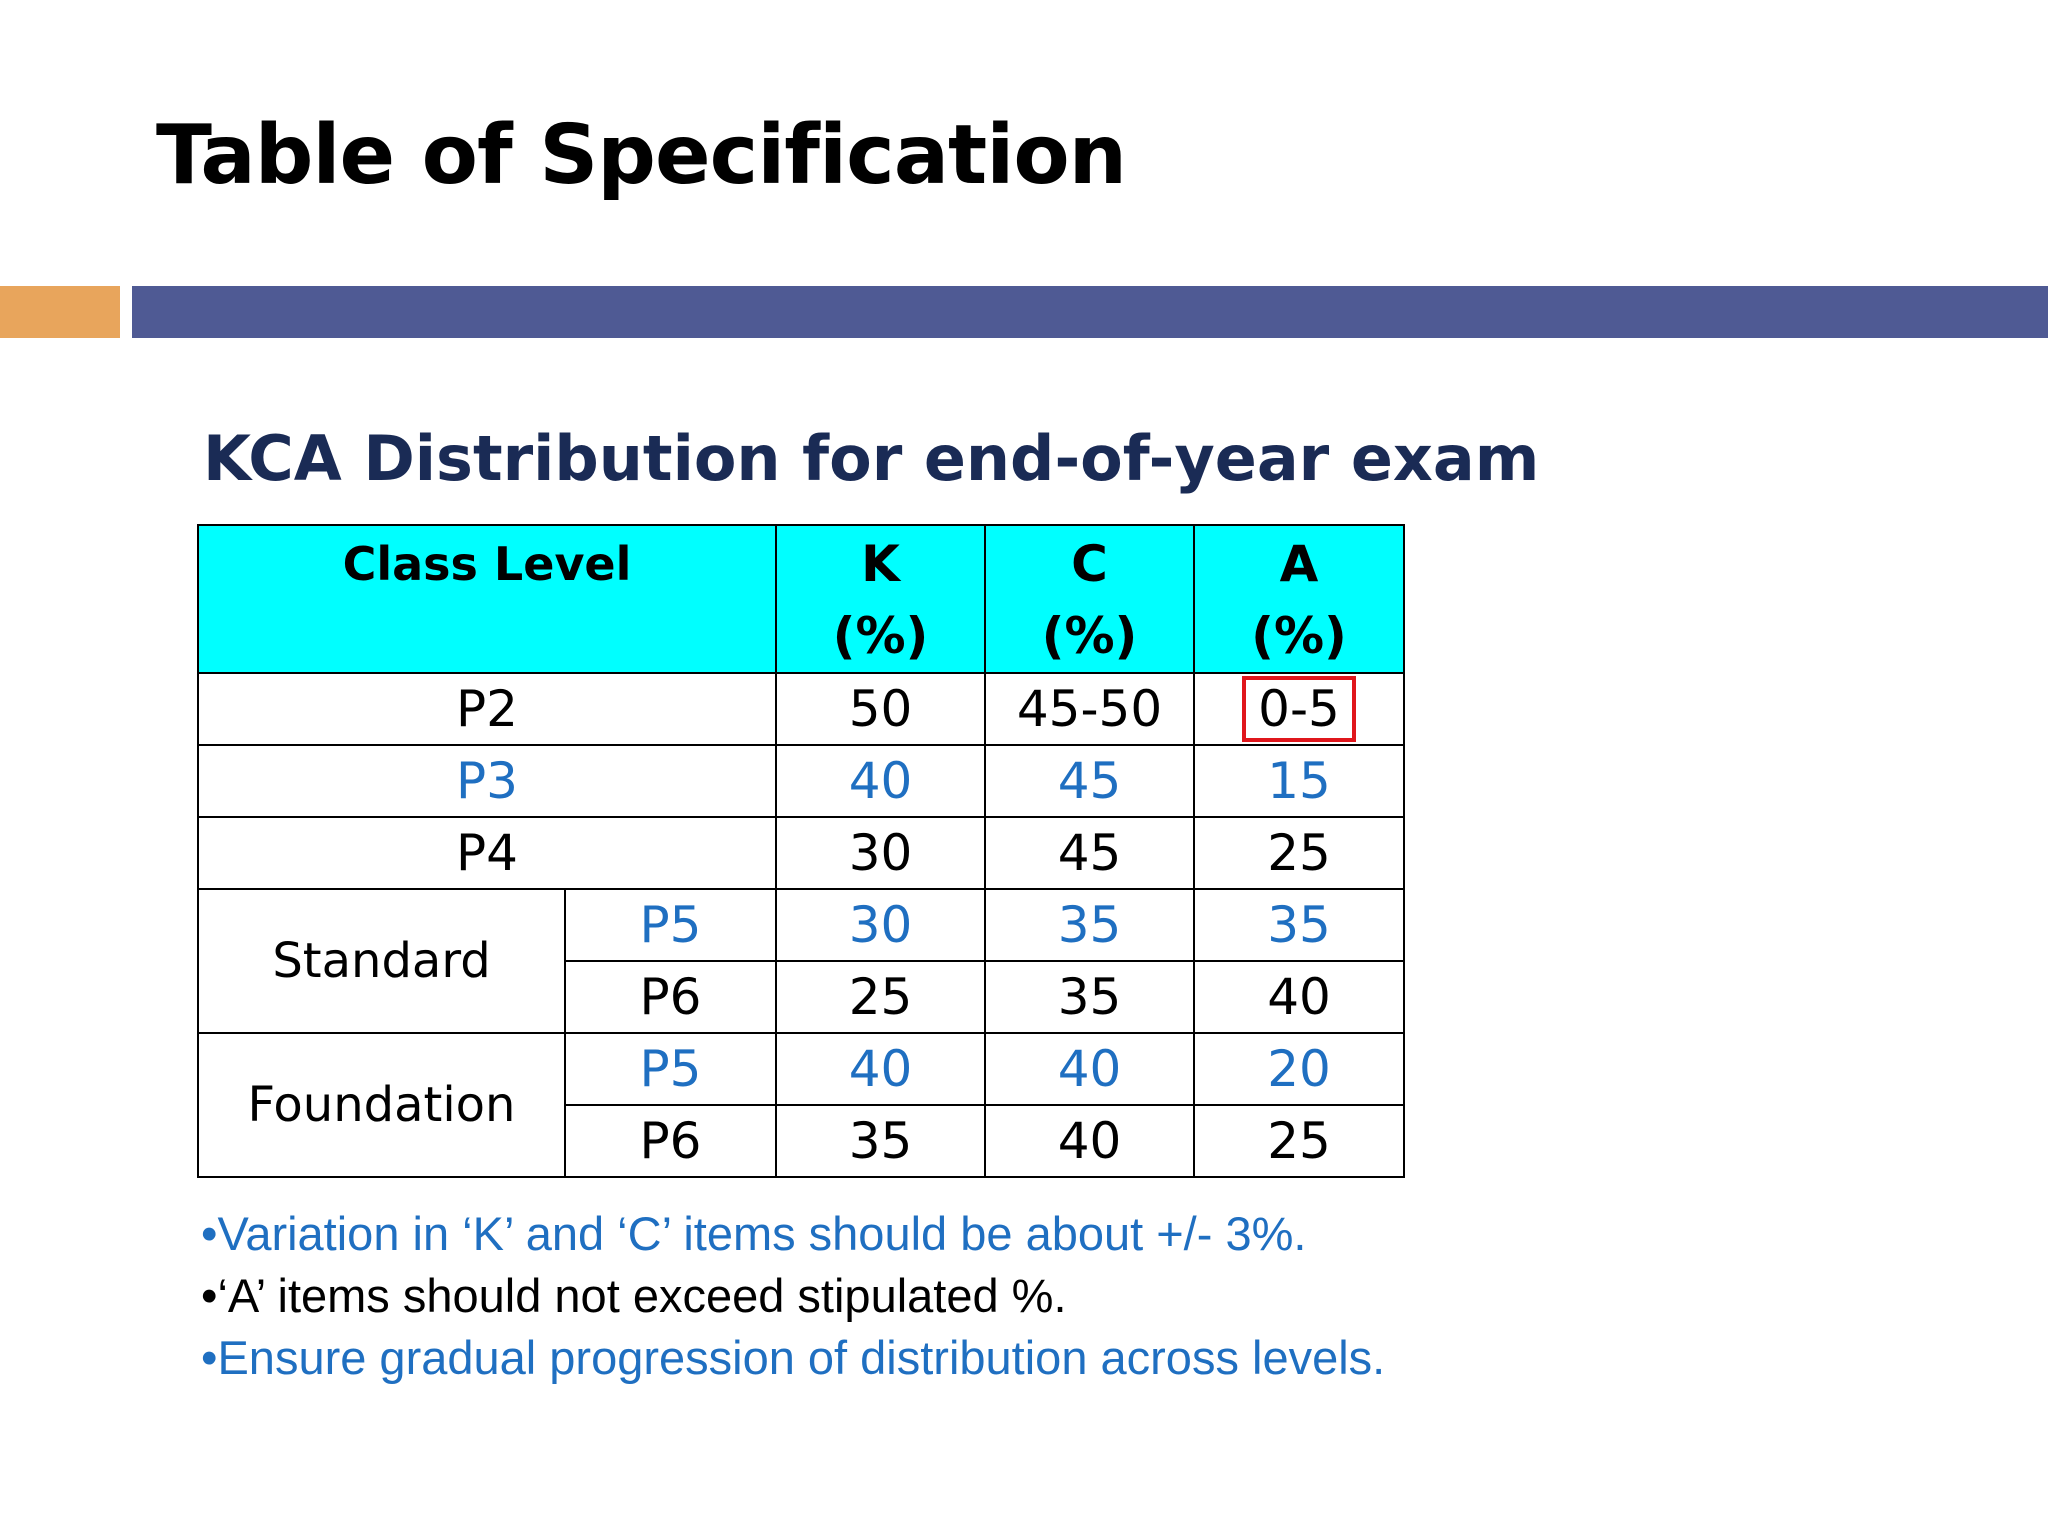  What do you see at coordinates (880, 599) in the screenshot?
I see `header-k: K (%)` at bounding box center [880, 599].